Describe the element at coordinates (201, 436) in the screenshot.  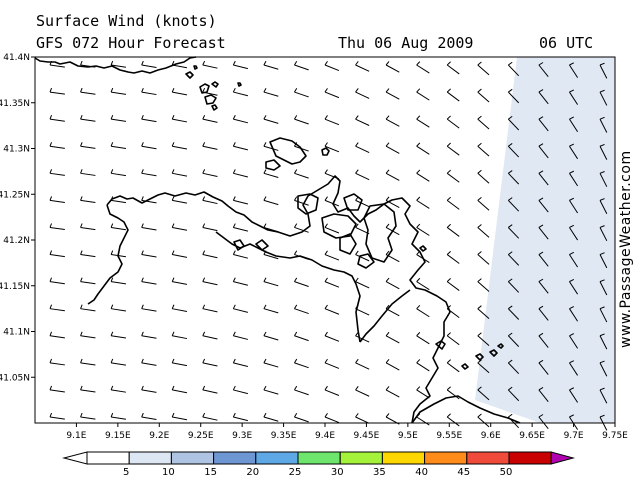
I see `lon-tick-label: 9.25E` at that location.